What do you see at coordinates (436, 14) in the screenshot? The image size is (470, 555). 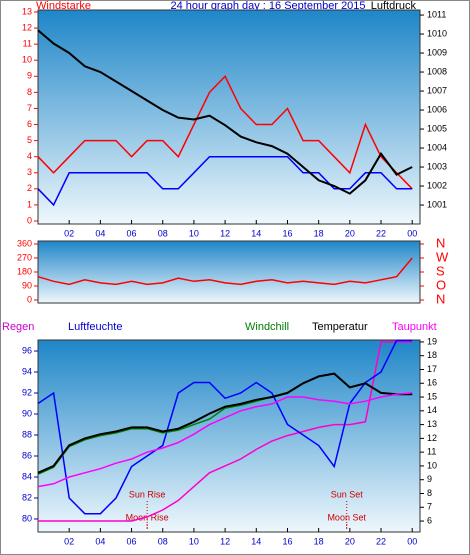 I see `y2-tick-label: 1011` at bounding box center [436, 14].